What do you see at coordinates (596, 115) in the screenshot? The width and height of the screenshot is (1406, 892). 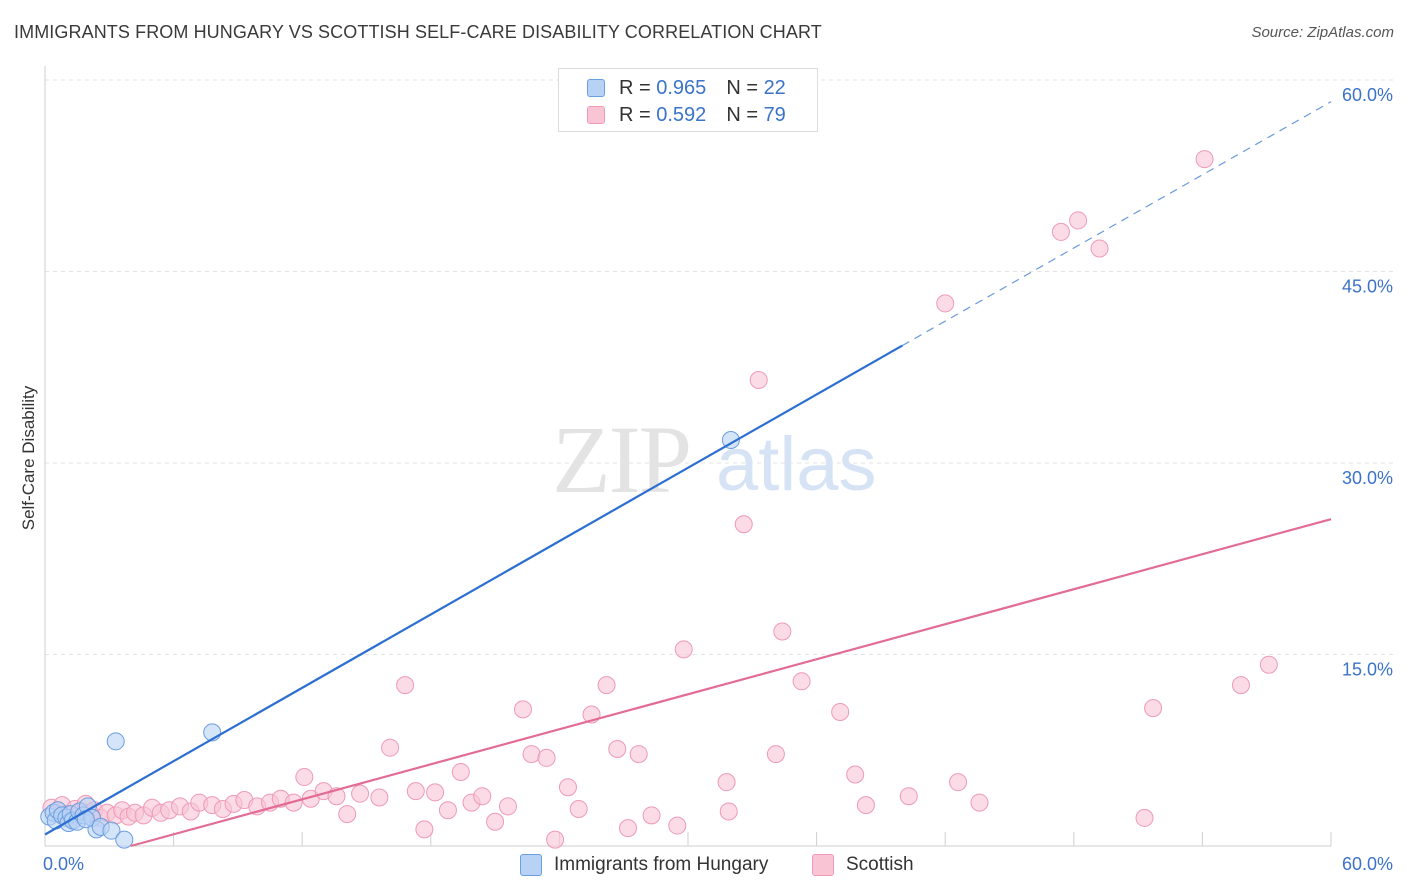 I see `scottish-swatch` at bounding box center [596, 115].